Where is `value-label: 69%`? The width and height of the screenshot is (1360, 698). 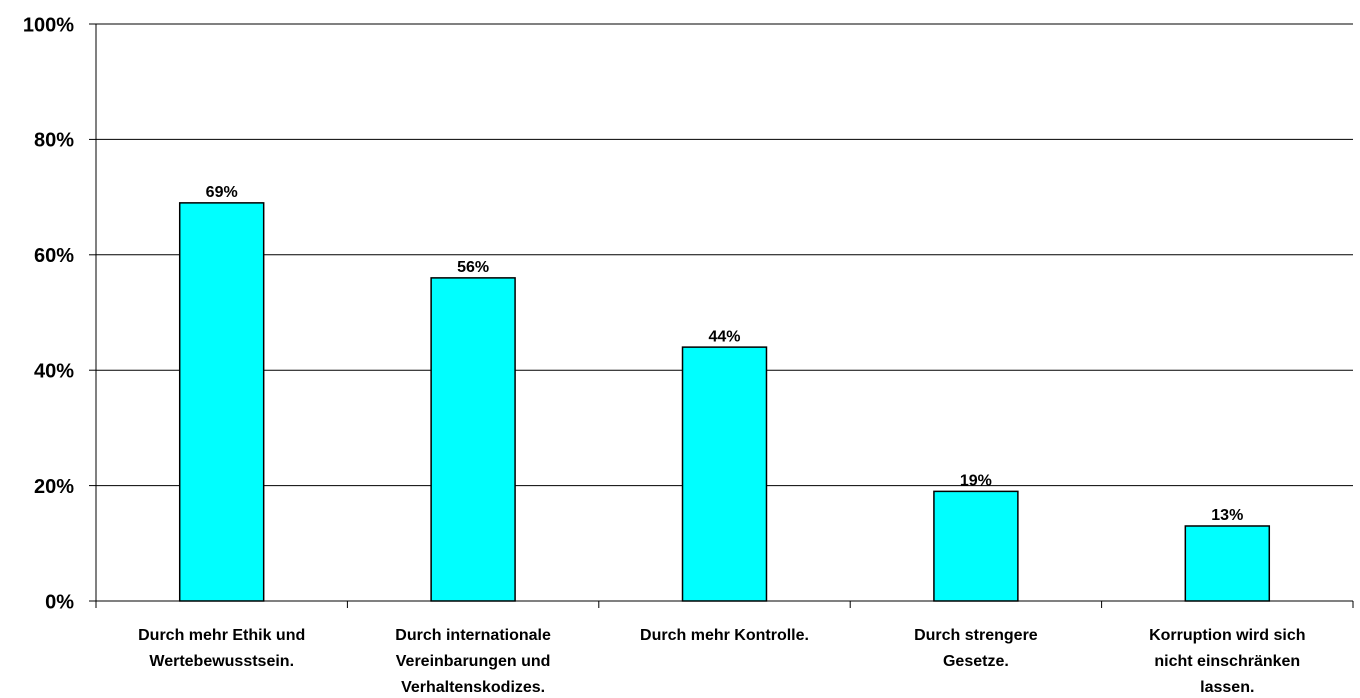 value-label: 69% is located at coordinates (222, 192).